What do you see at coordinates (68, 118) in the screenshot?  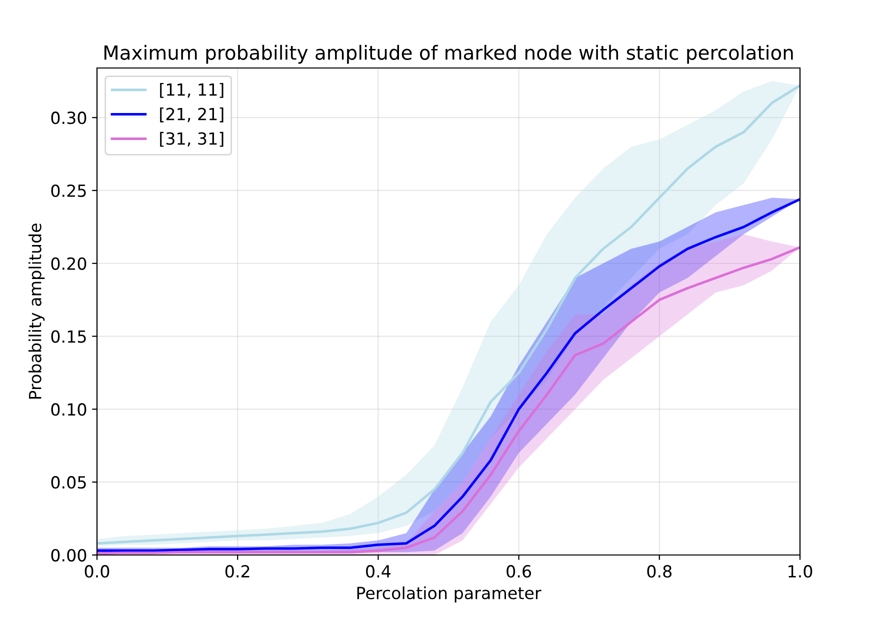 I see `y-tick-label: 0.30` at bounding box center [68, 118].